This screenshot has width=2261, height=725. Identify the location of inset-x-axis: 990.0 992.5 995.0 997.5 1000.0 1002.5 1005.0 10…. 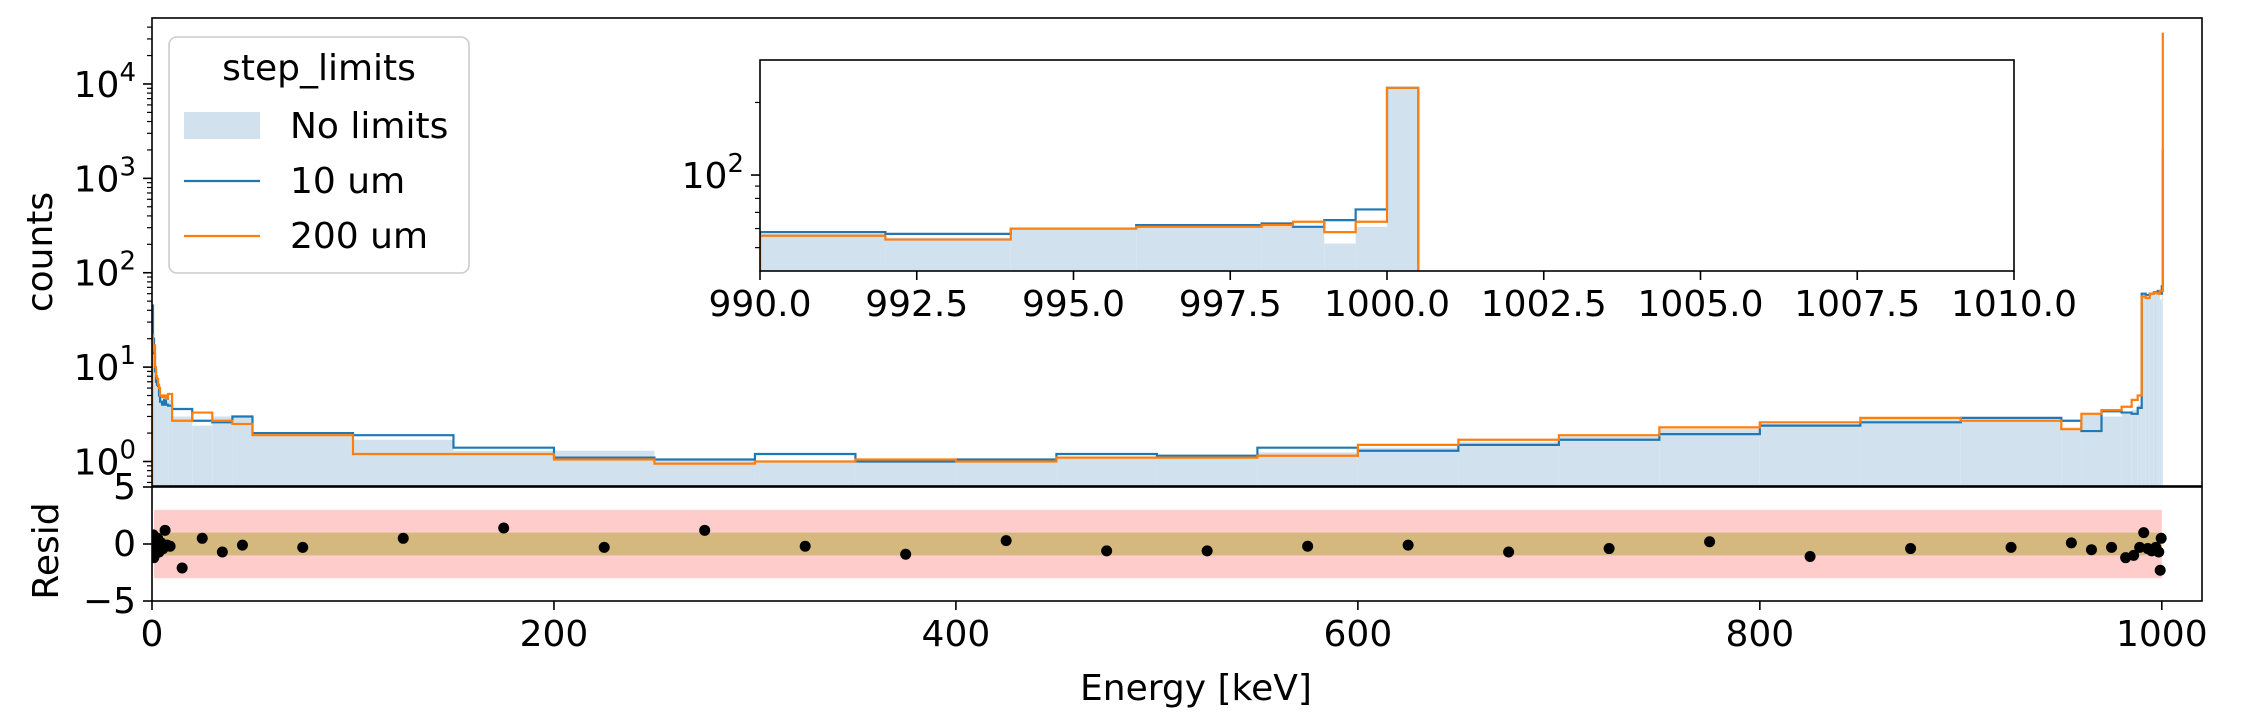
(1392, 298).